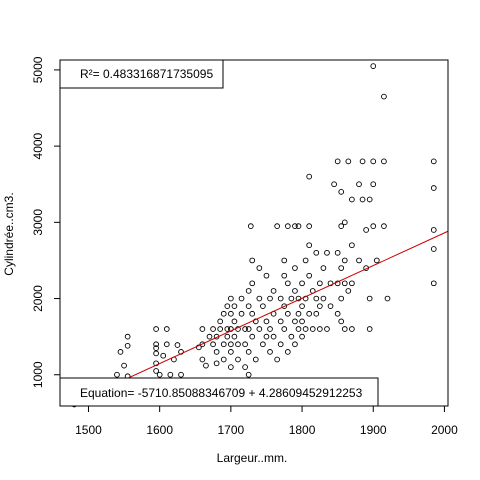 This screenshot has height=480, width=480. What do you see at coordinates (444, 430) in the screenshot?
I see `x-tick-label-5: 2000` at bounding box center [444, 430].